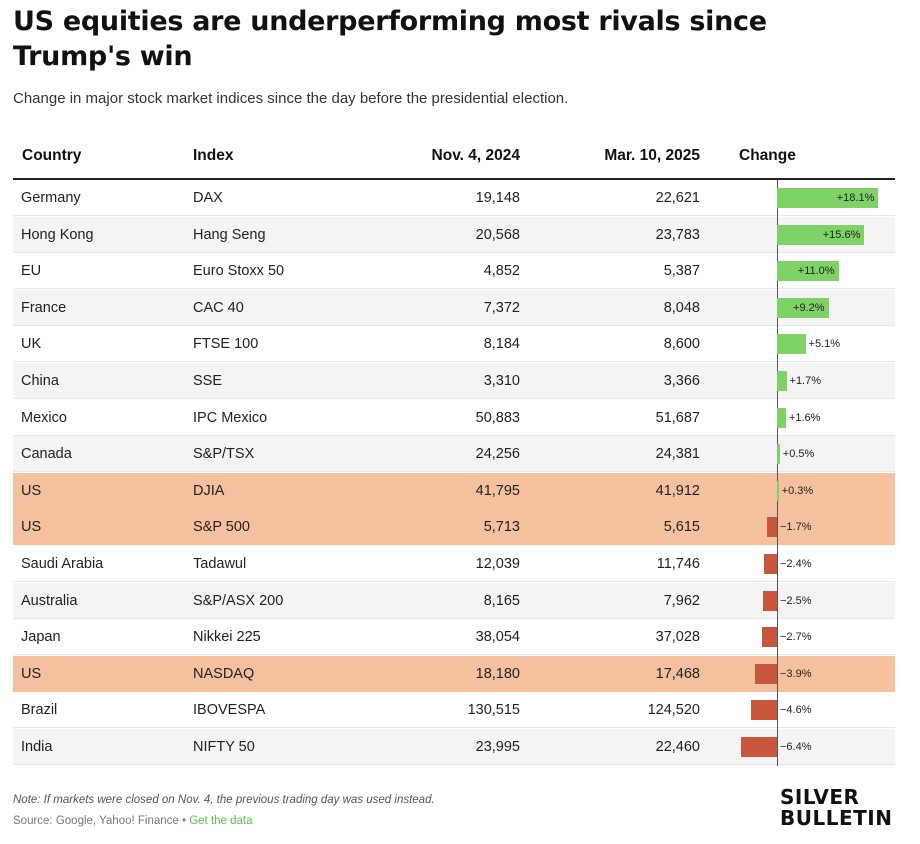 This screenshot has height=844, width=920. I want to click on header-index: Index, so click(213, 155).